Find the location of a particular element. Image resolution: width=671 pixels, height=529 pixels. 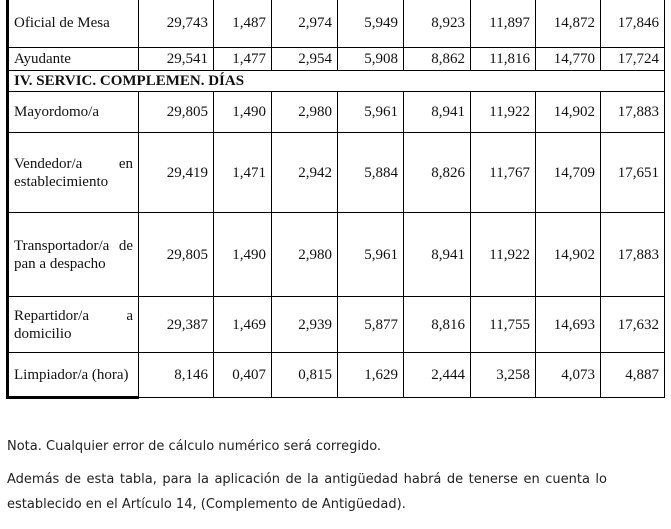

cell-value: 29,387 is located at coordinates (176, 324).